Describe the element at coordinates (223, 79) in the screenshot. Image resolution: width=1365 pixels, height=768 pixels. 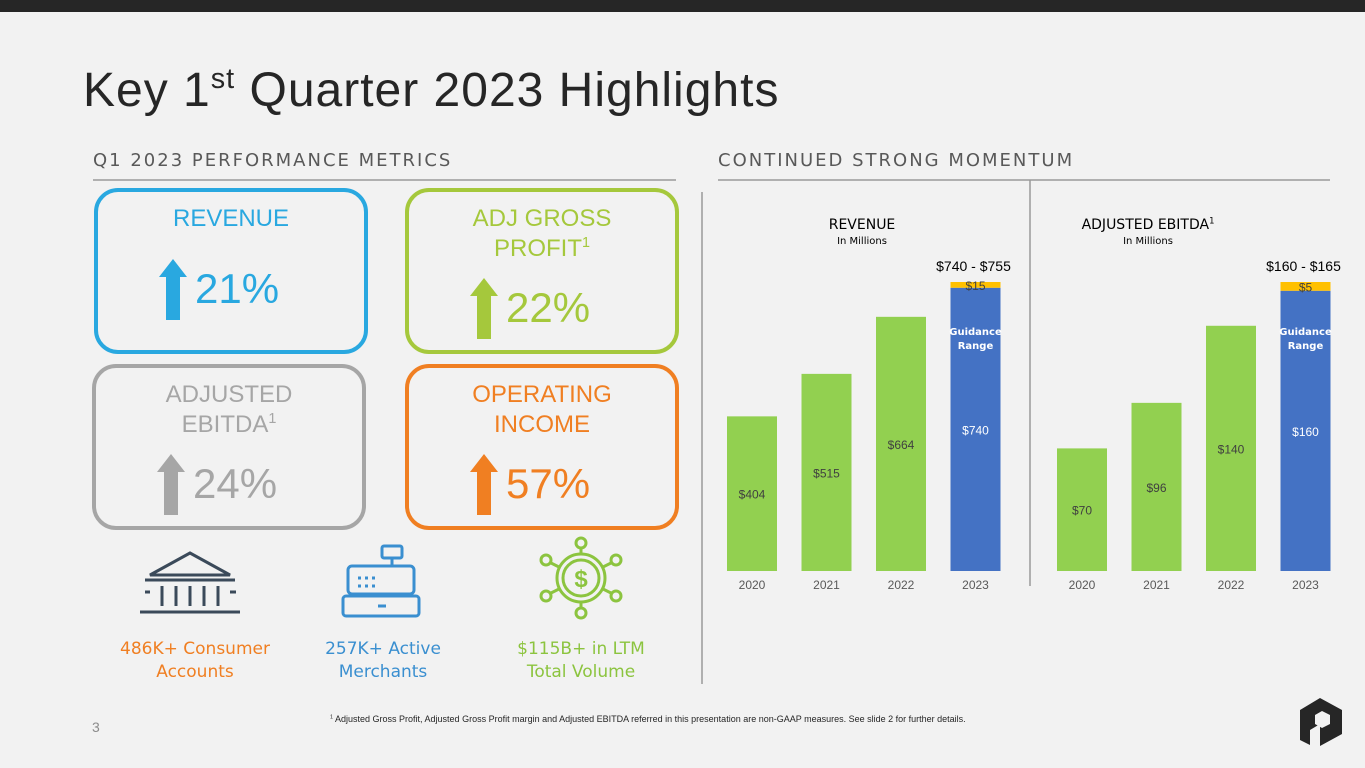
I see `slide-title-part: st` at that location.